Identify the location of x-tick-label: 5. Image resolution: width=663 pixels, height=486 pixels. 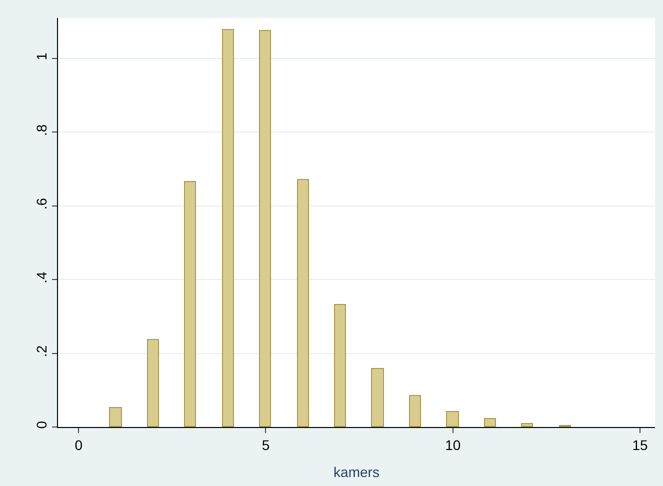
(266, 444).